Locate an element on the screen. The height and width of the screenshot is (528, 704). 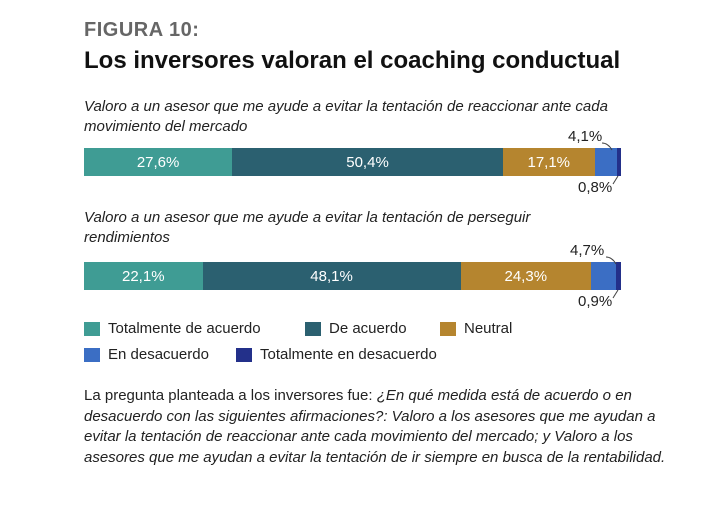
legend-item-neutral: Neutral is located at coordinates (476, 328).